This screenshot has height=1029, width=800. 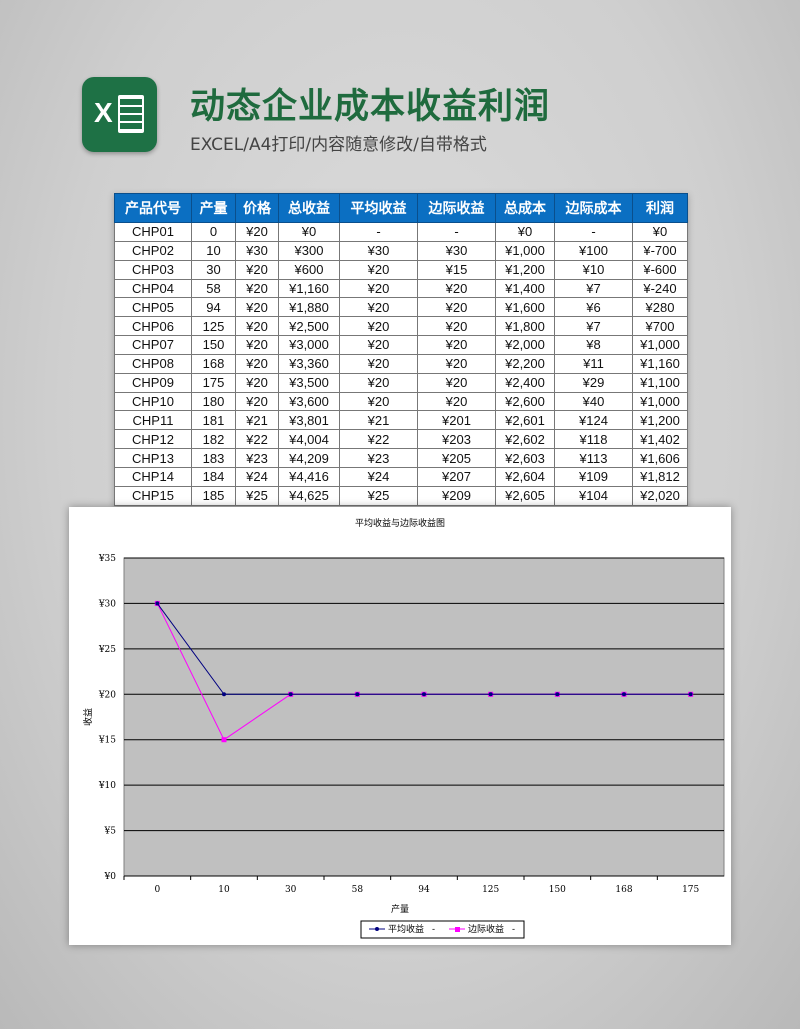 I want to click on table-row: CHP06 125 ¥20 ¥2,500 ¥20 ¥20 ¥1,800 ¥7 ¥700, so click(x=401, y=326).